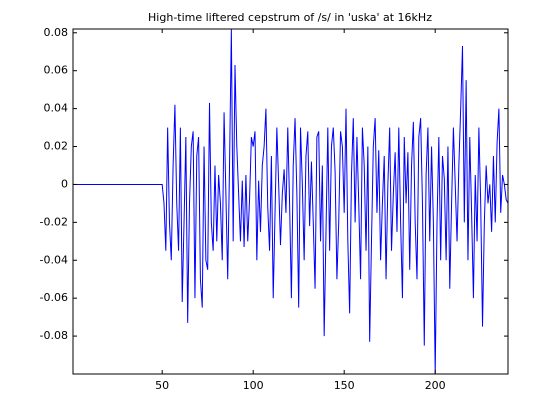 Image resolution: width=560 pixels, height=420 pixels. Describe the element at coordinates (54, 259) in the screenshot. I see `y-tick-label: -0.04` at that location.